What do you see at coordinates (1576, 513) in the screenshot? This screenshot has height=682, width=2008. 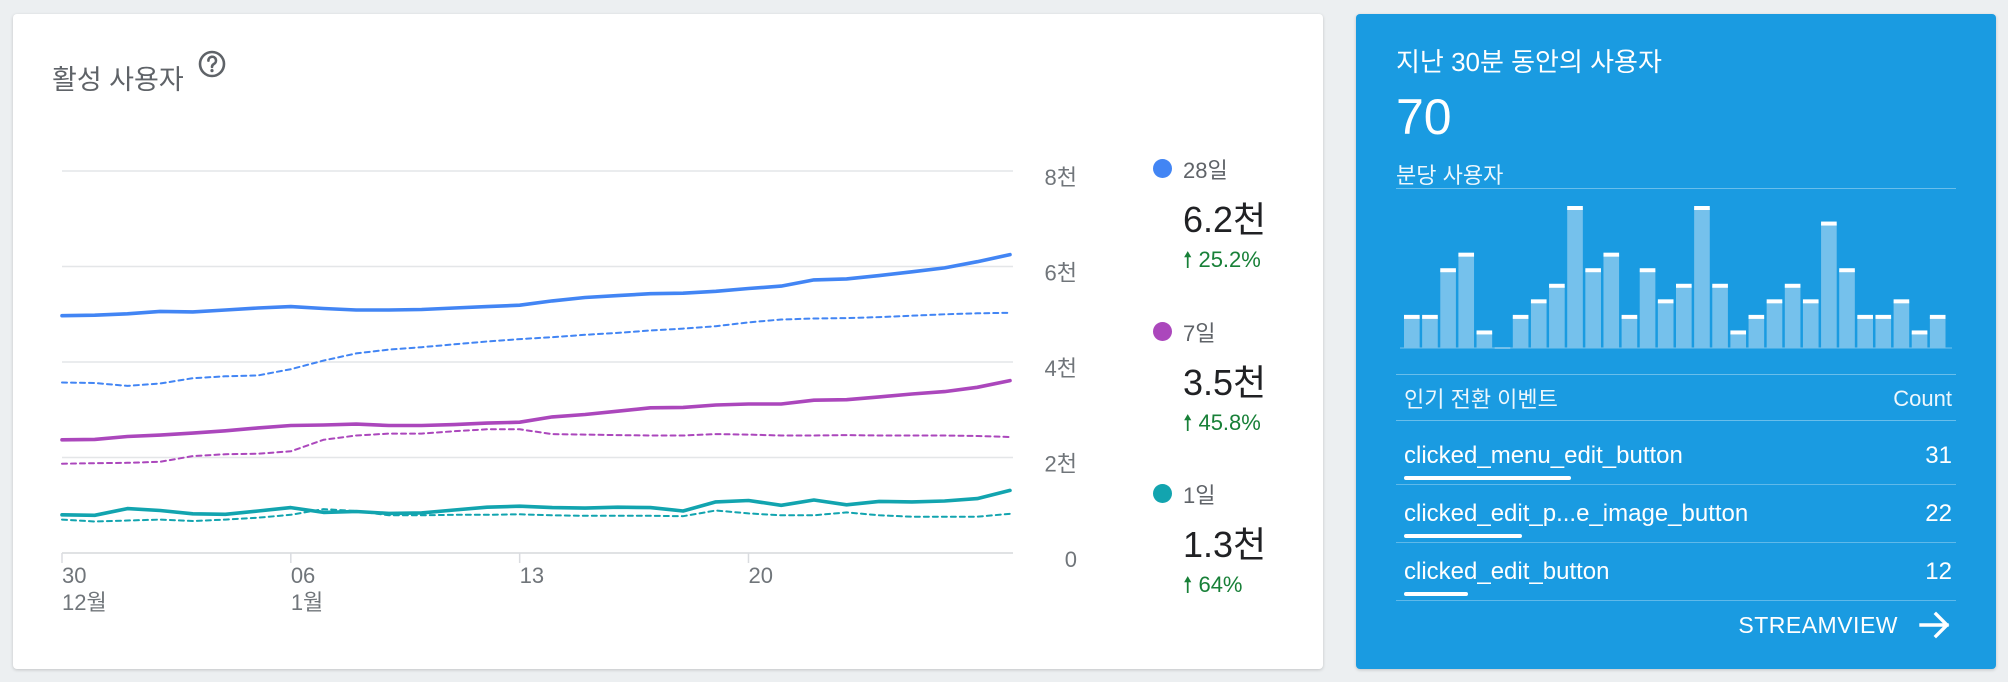 I see `event-name: clicked_edit_p...e_image_button` at bounding box center [1576, 513].